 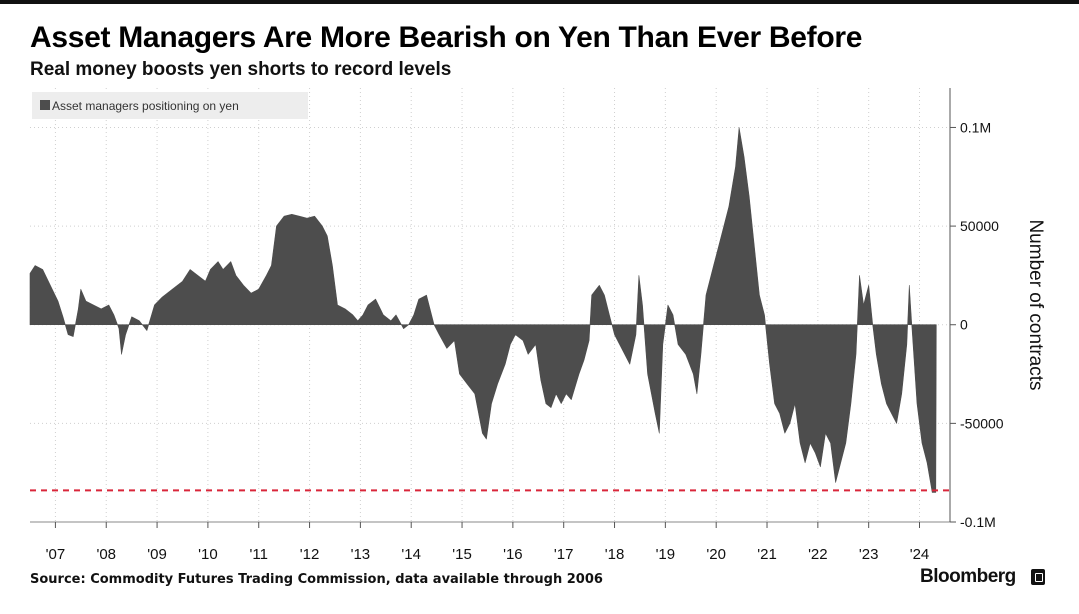 I want to click on legend: Asset managers positioning on yen, so click(x=170, y=105).